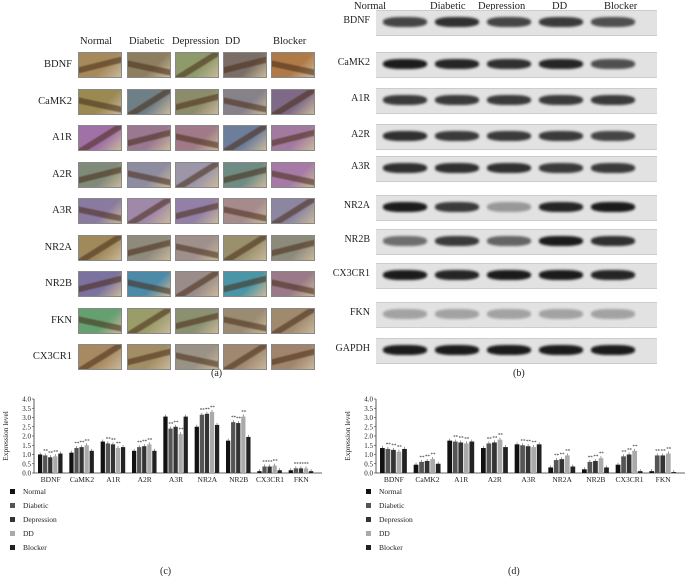  What do you see at coordinates (438, 468) in the screenshot?
I see `bar-camk2-blocker` at bounding box center [438, 468].